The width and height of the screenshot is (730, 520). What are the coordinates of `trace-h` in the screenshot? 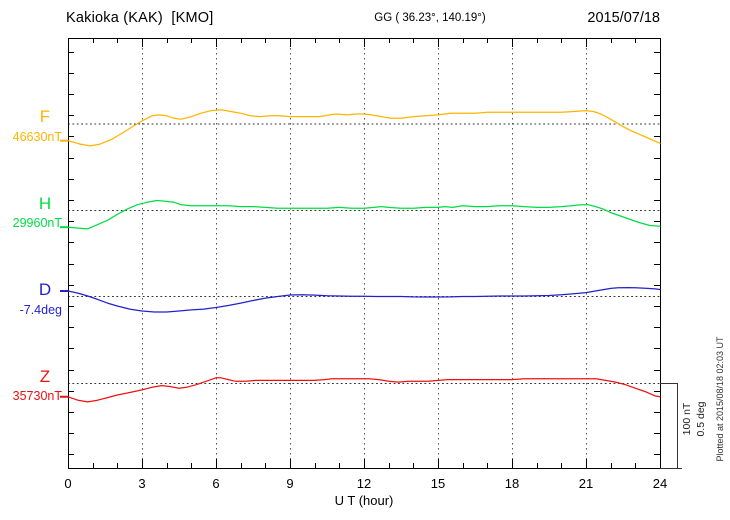 It's located at (364, 214).